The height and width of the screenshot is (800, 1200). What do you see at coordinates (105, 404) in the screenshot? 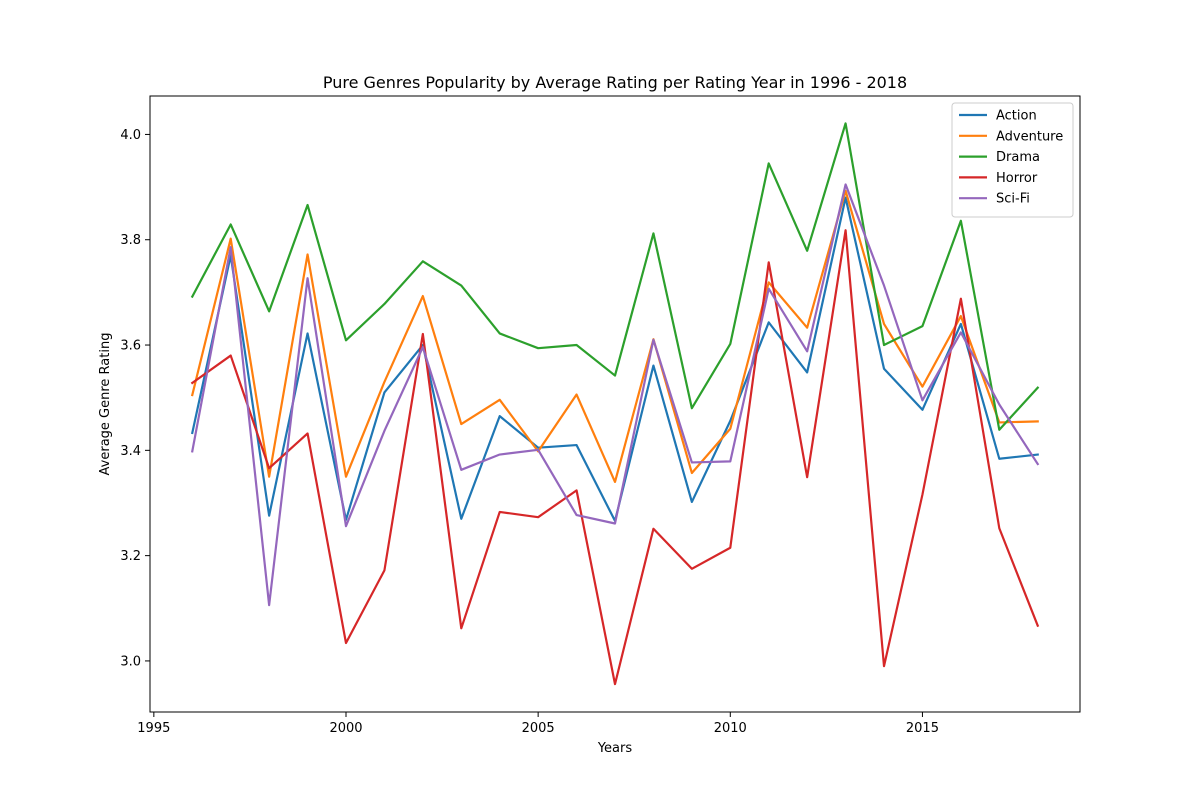
I see `y-axis-label: Average Genre Rating` at bounding box center [105, 404].